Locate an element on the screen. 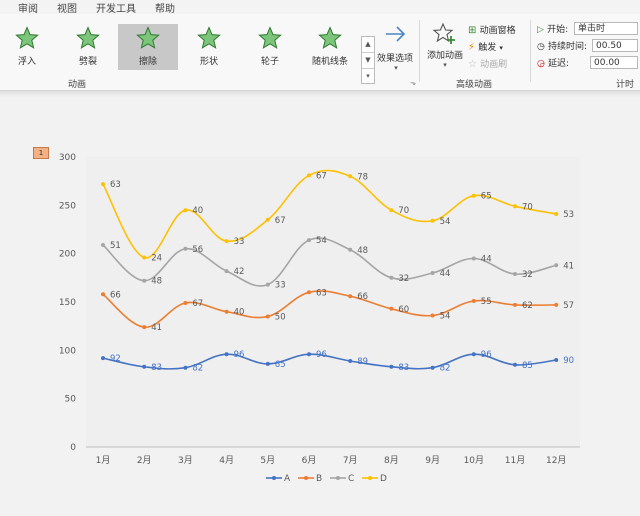 The height and width of the screenshot is (516, 640). add-animation-button: 添加动画 ▾ is located at coordinates (445, 45).